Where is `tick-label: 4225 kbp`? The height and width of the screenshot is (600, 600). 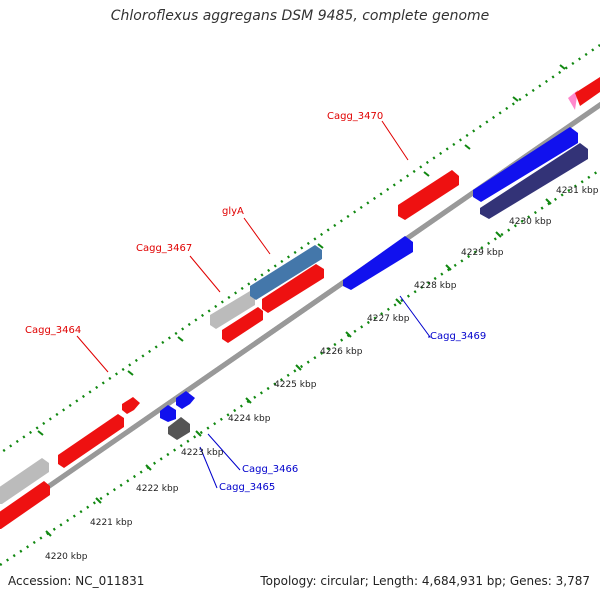 tick-label: 4225 kbp is located at coordinates (295, 385).